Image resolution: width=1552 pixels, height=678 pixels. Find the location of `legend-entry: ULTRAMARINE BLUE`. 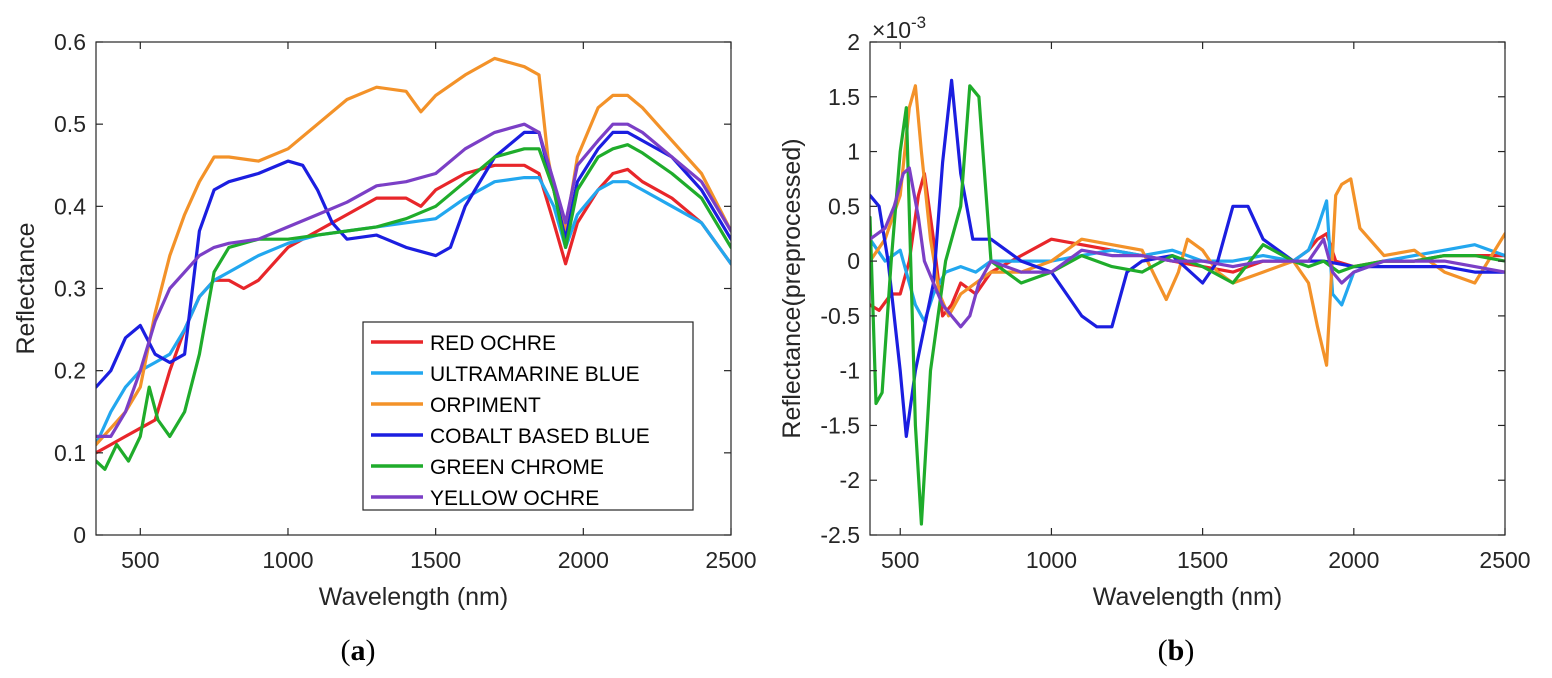

legend-entry: ULTRAMARINE BLUE is located at coordinates (535, 374).